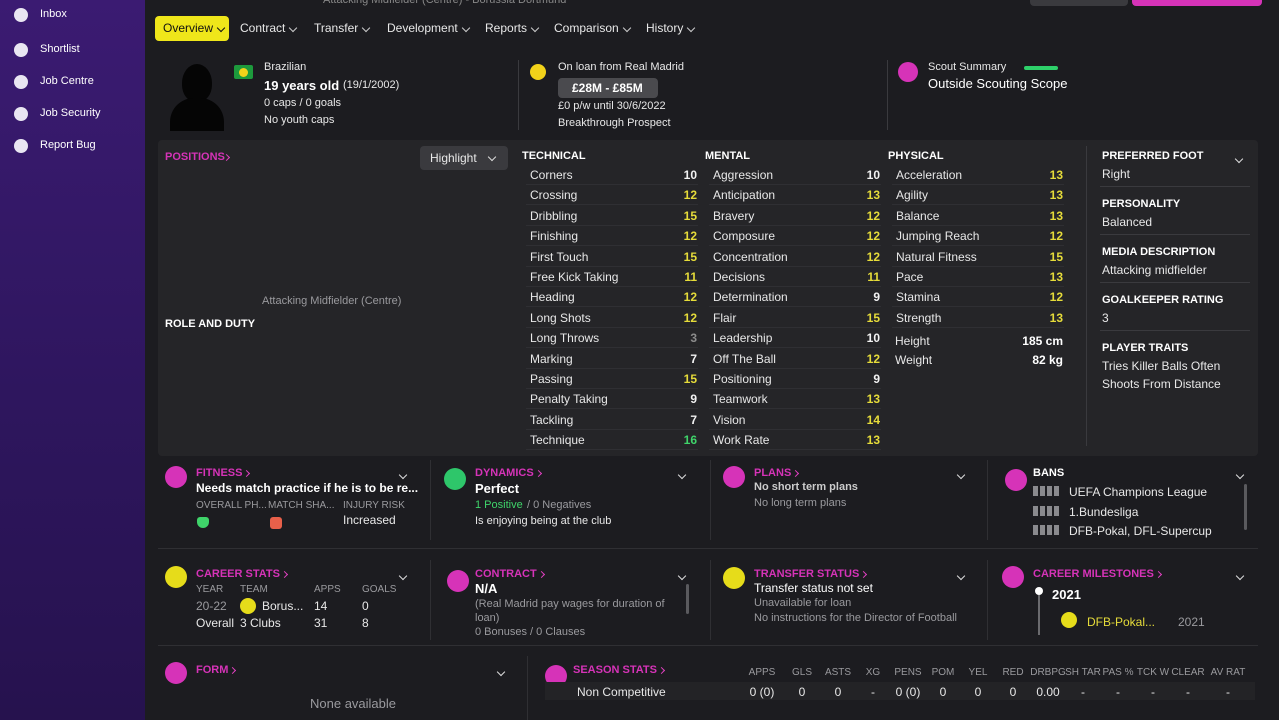  I want to click on stats-cell: 14, so click(321, 606).